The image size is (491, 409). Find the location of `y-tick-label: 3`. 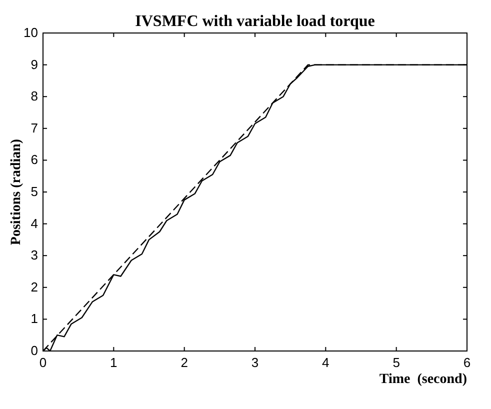

y-tick-label: 3 is located at coordinates (34, 255).